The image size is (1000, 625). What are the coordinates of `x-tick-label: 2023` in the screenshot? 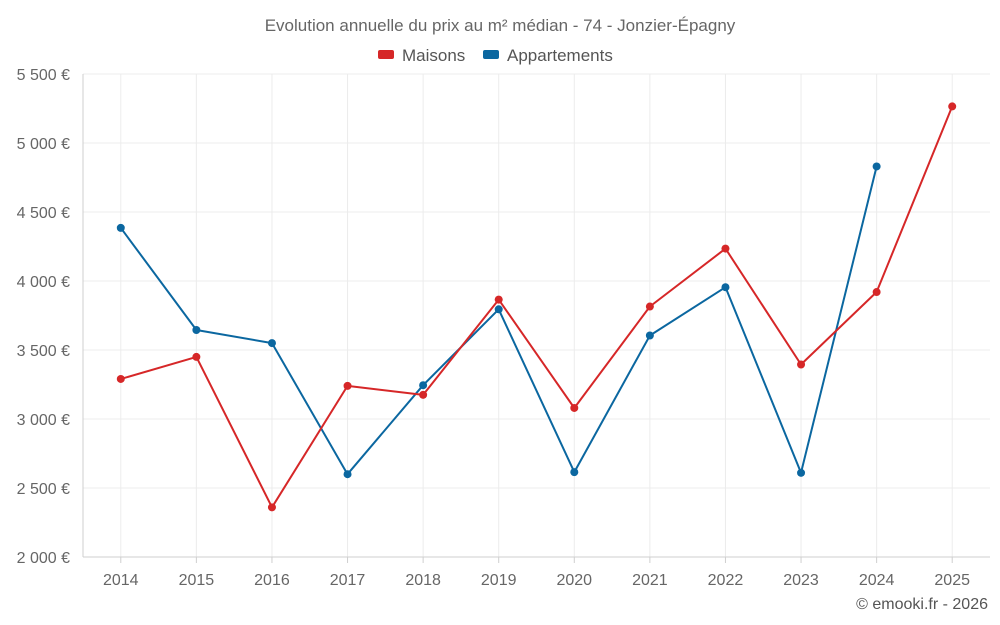 It's located at (801, 580).